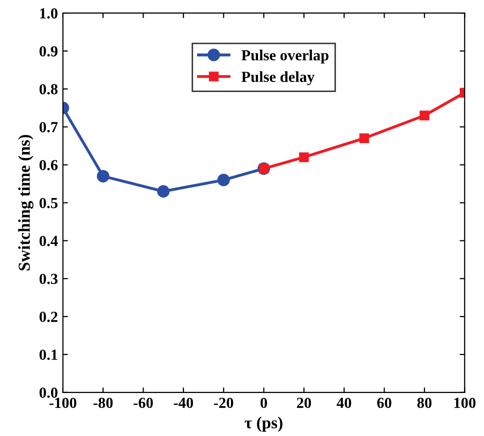 The width and height of the screenshot is (484, 436). What do you see at coordinates (304, 403) in the screenshot?
I see `x-tick-label: 20` at bounding box center [304, 403].